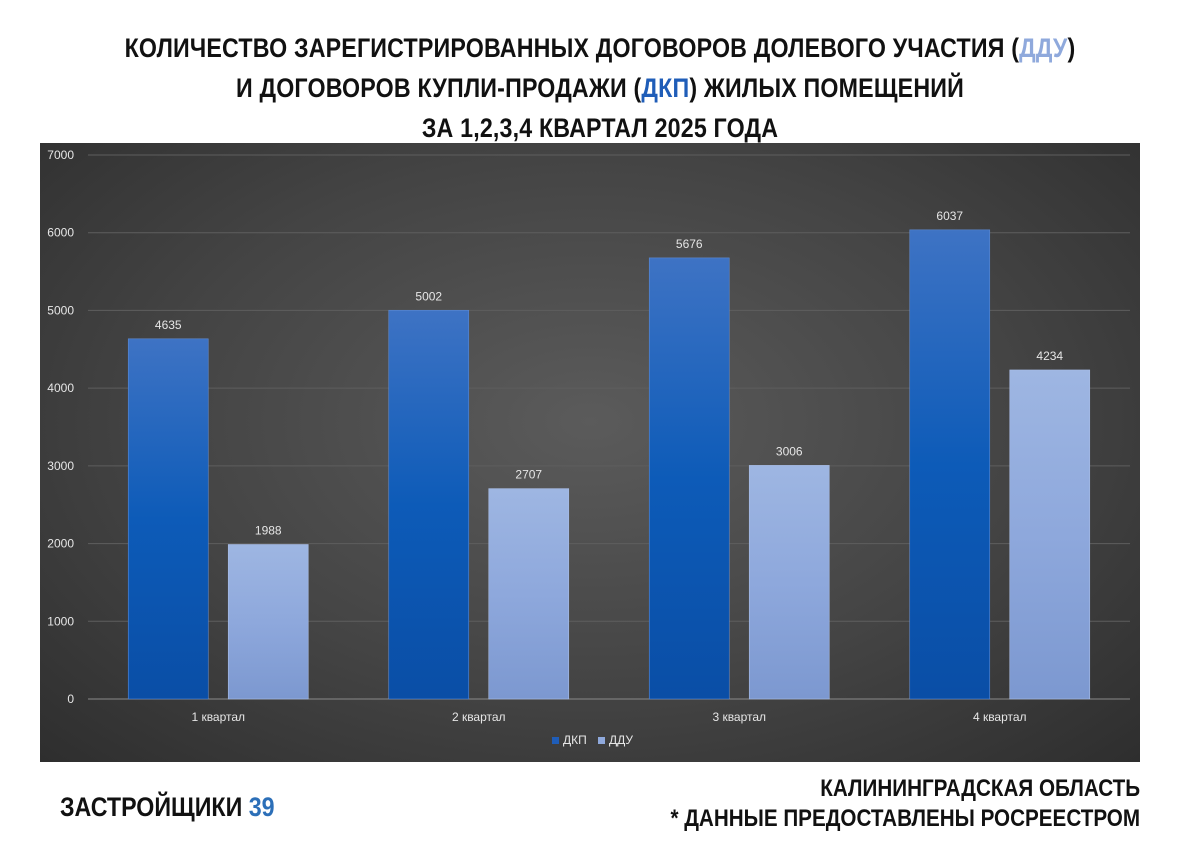  What do you see at coordinates (1000, 717) in the screenshot?
I see `x-tick-label: 4 квартал` at bounding box center [1000, 717].